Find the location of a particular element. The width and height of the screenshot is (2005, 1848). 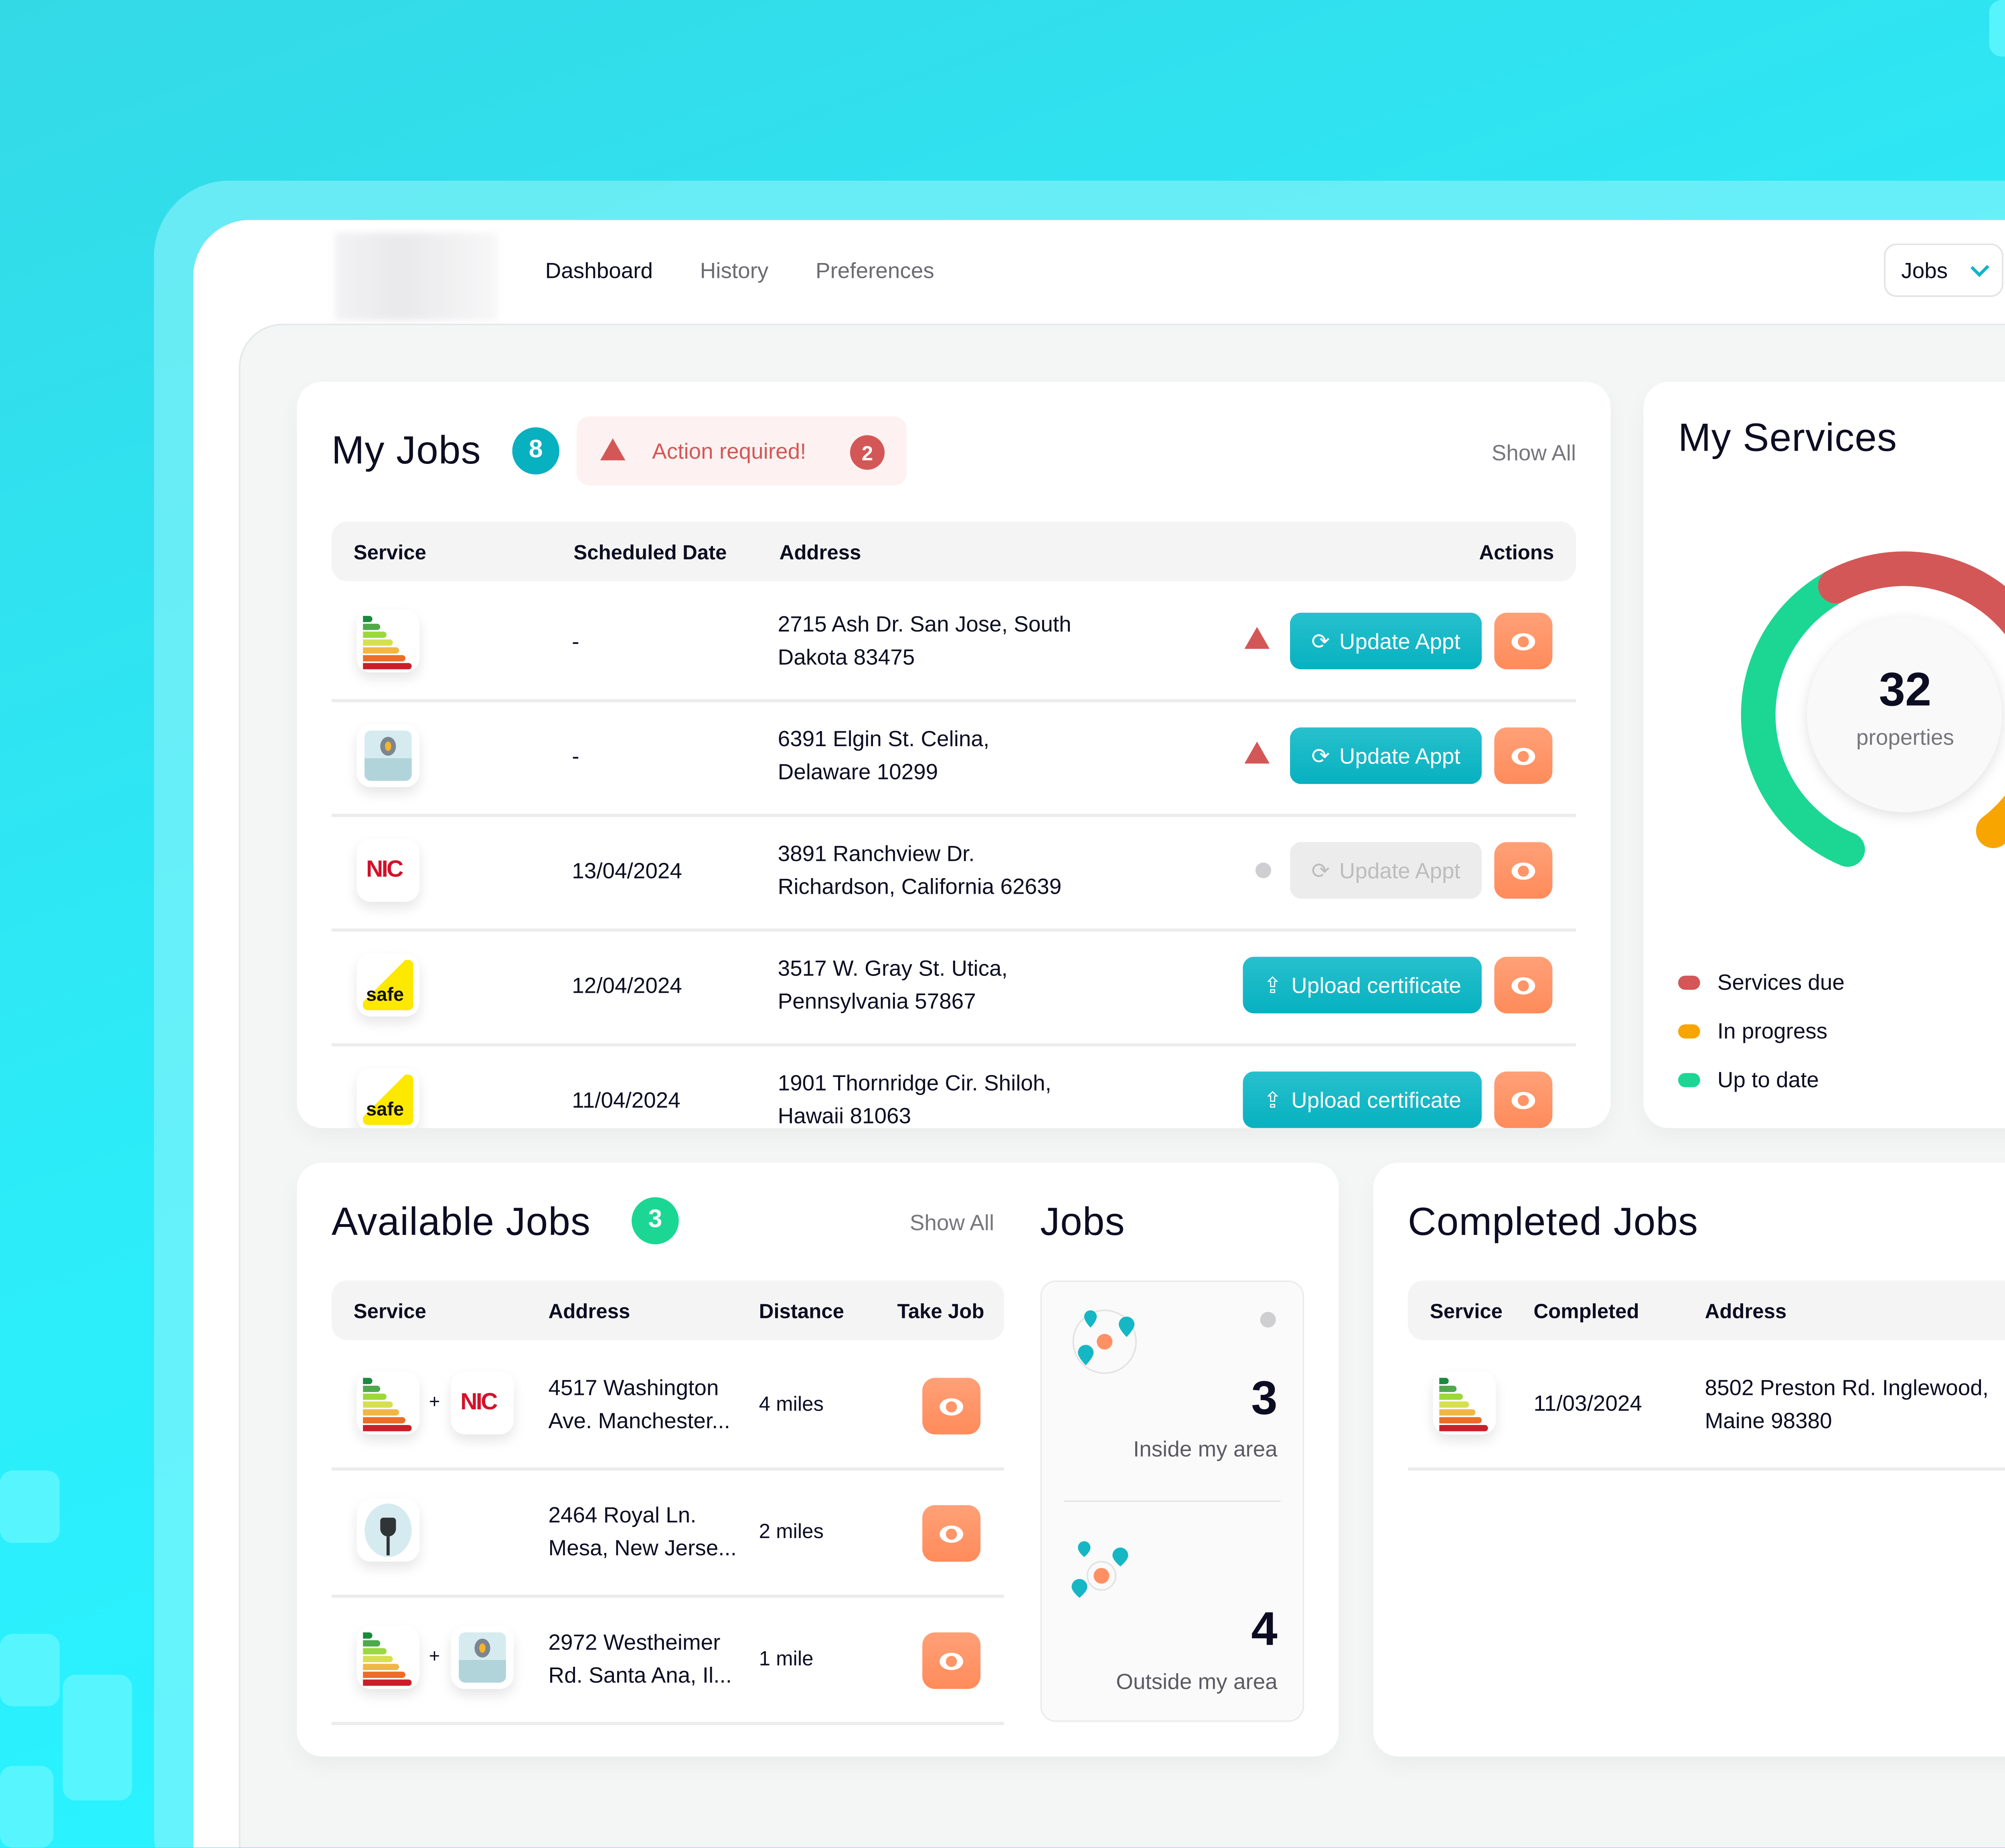

address-line-1: 4517 Washington is located at coordinates (634, 1387).